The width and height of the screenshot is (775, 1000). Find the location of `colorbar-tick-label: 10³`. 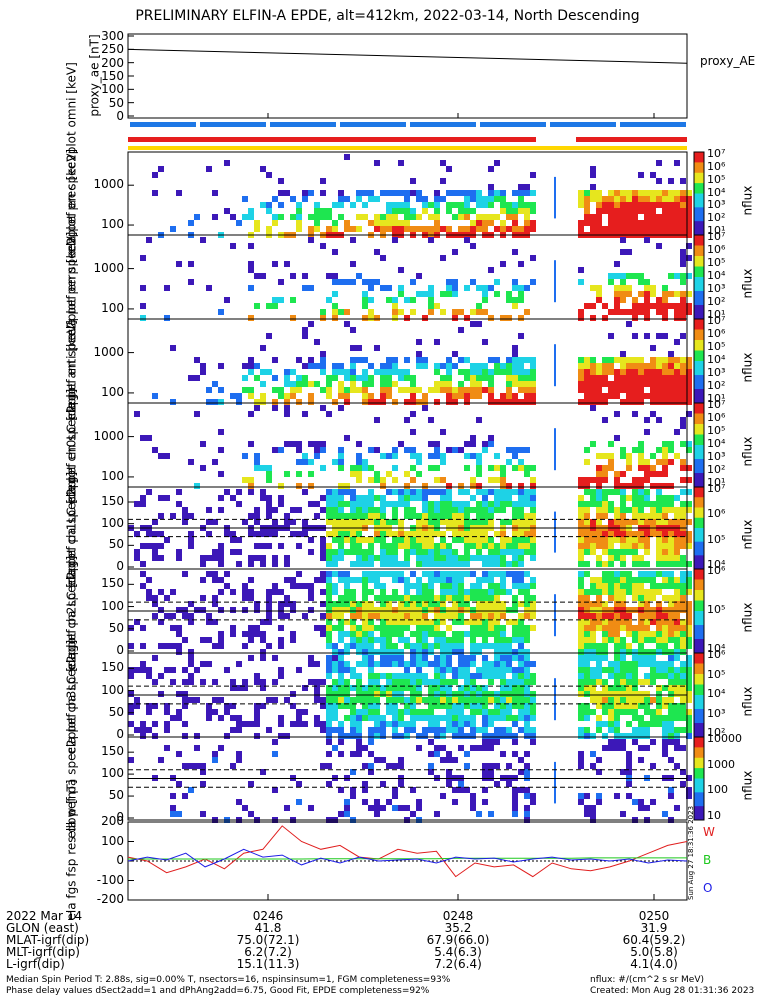

colorbar-tick-label: 10³ is located at coordinates (716, 205).